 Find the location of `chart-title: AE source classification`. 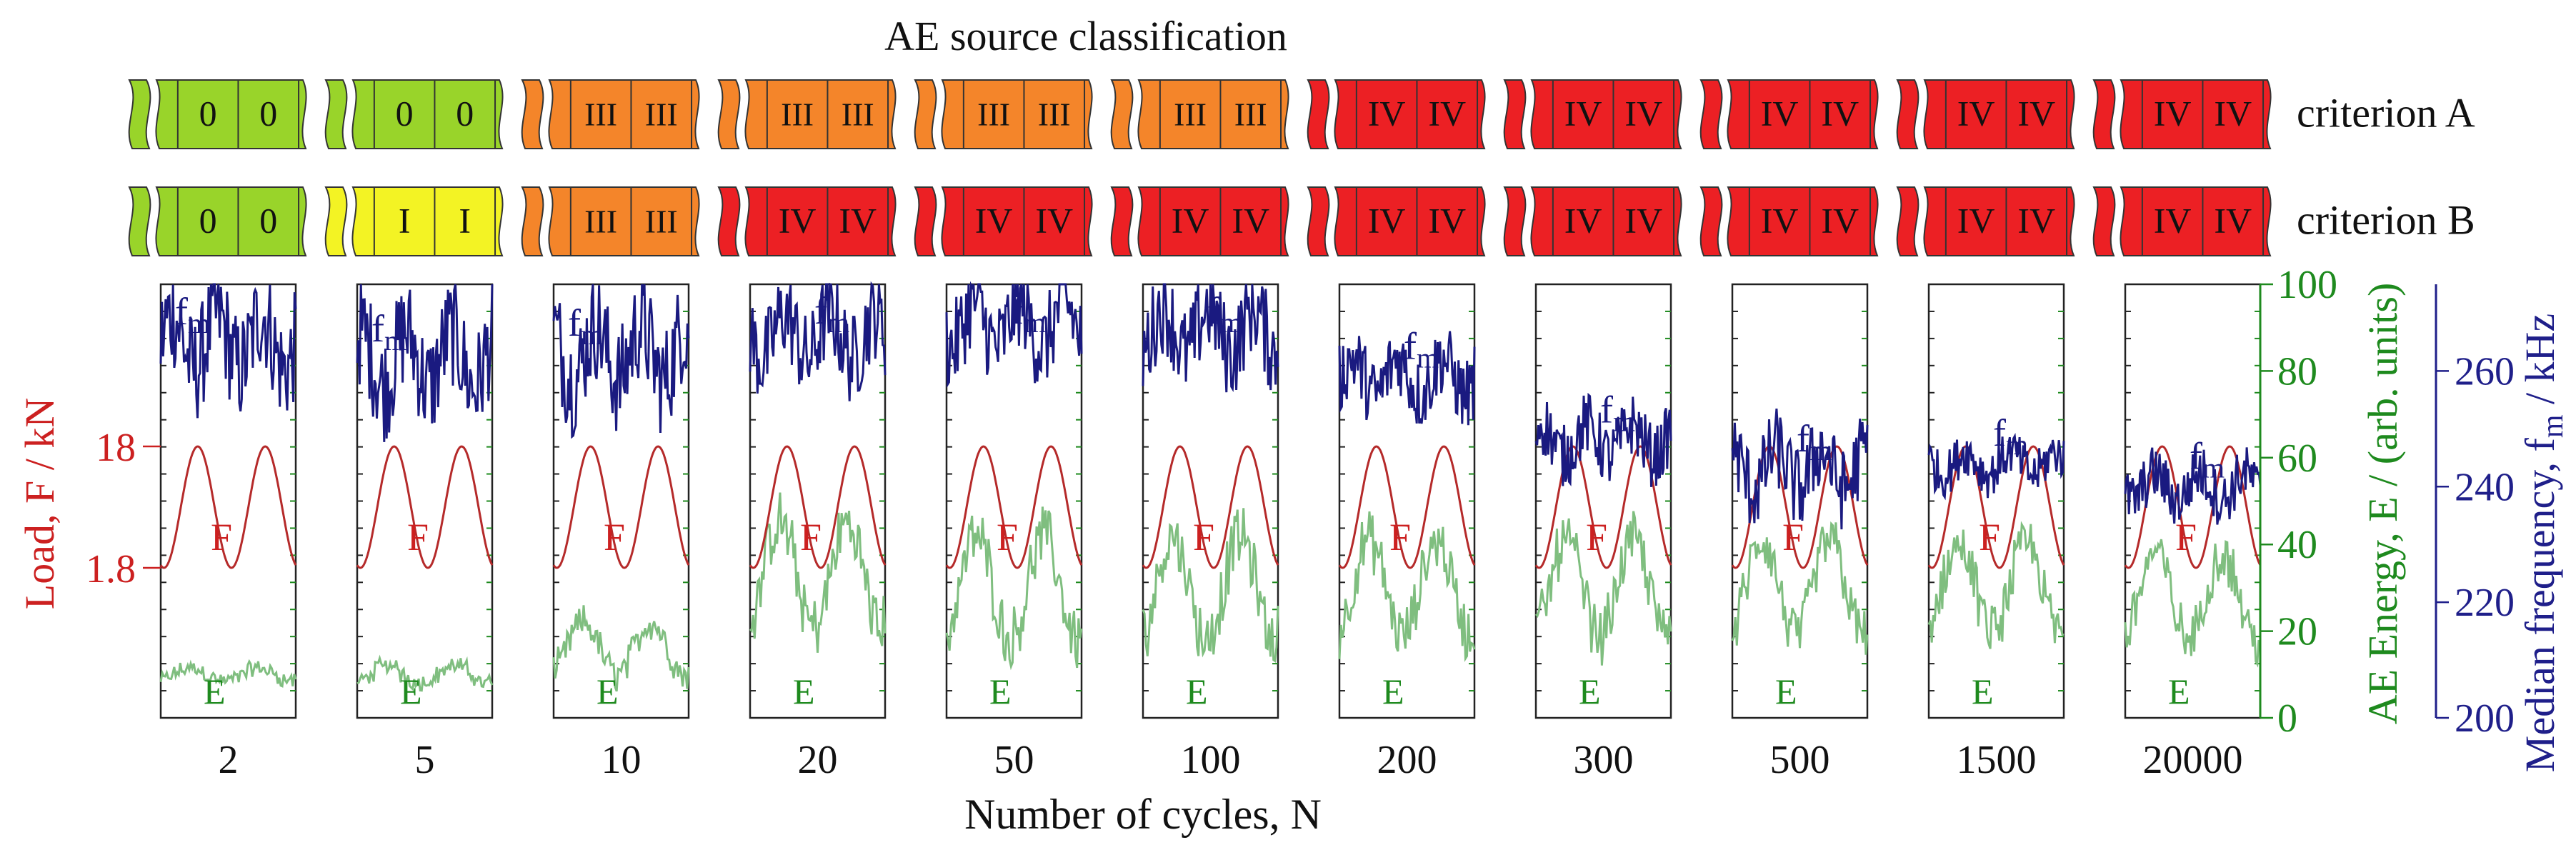

chart-title: AE source classification is located at coordinates (1085, 36).